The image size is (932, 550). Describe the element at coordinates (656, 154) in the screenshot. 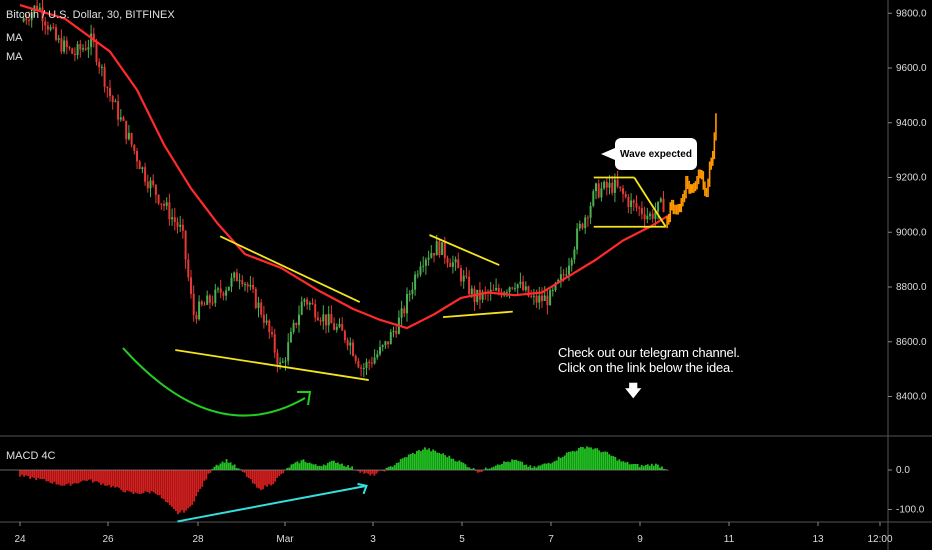

I see `callout-text: Wave expected` at that location.